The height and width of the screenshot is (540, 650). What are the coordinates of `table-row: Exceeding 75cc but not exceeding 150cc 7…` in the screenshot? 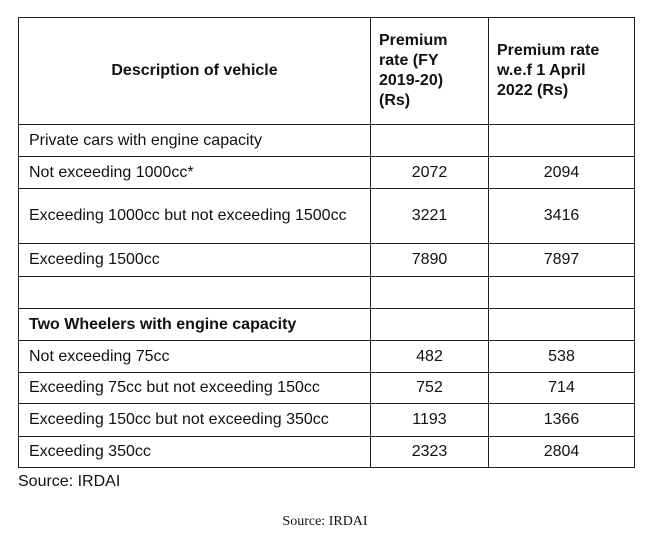 It's located at (326, 388).